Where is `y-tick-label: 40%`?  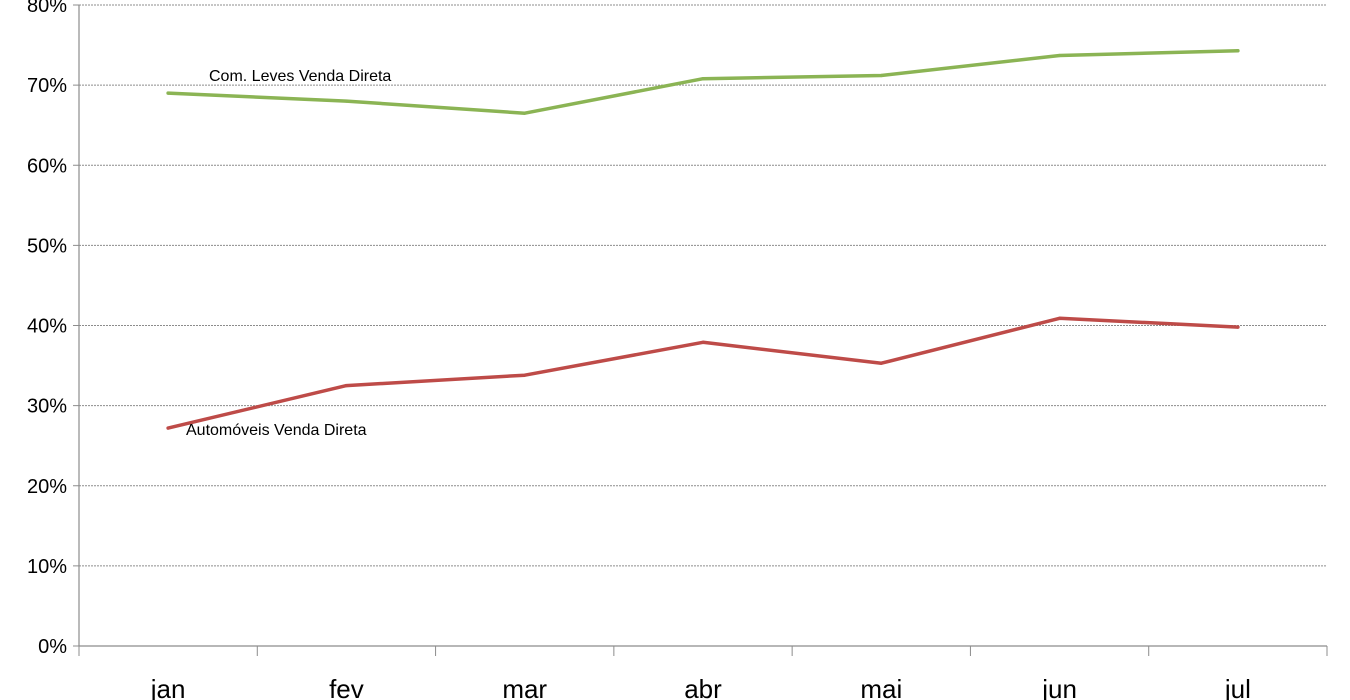 y-tick-label: 40% is located at coordinates (47, 327).